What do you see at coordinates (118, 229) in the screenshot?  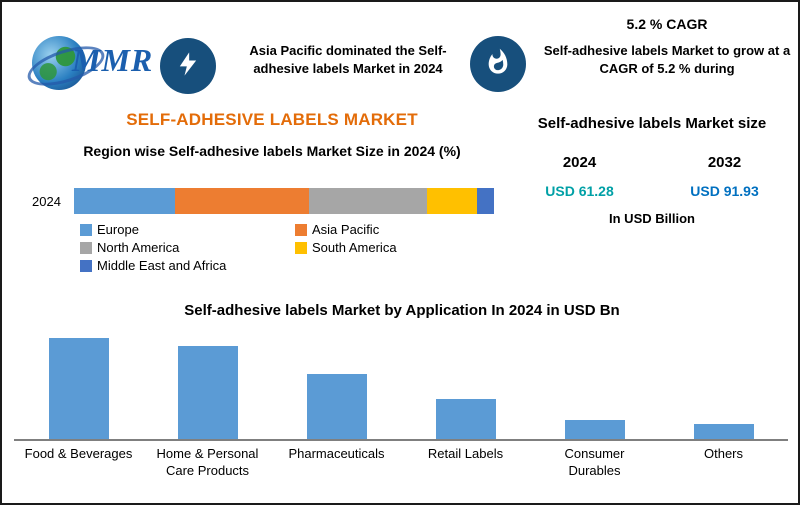 I see `legend-label: Europe` at bounding box center [118, 229].